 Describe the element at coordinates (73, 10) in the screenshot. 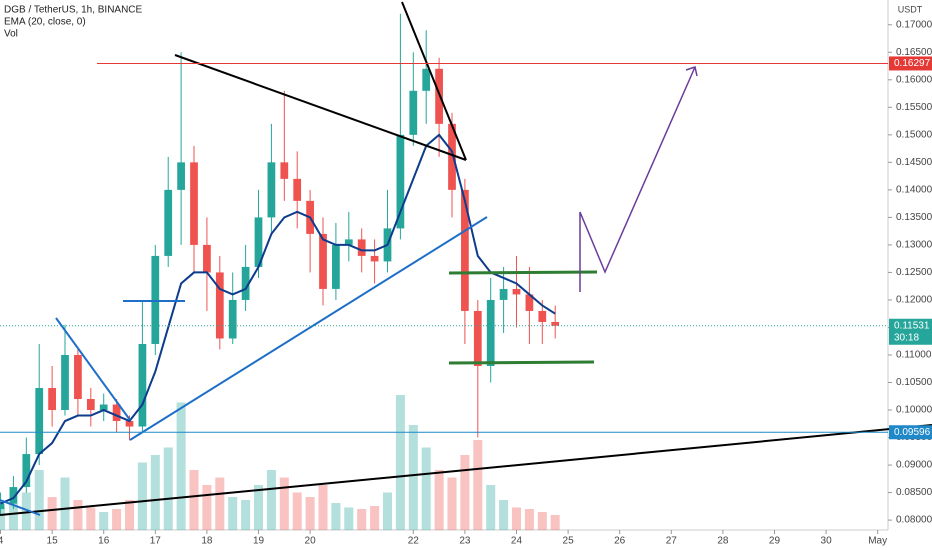

I see `symbol-title: DGB / TetherUS, 1h, BINANCE` at that location.